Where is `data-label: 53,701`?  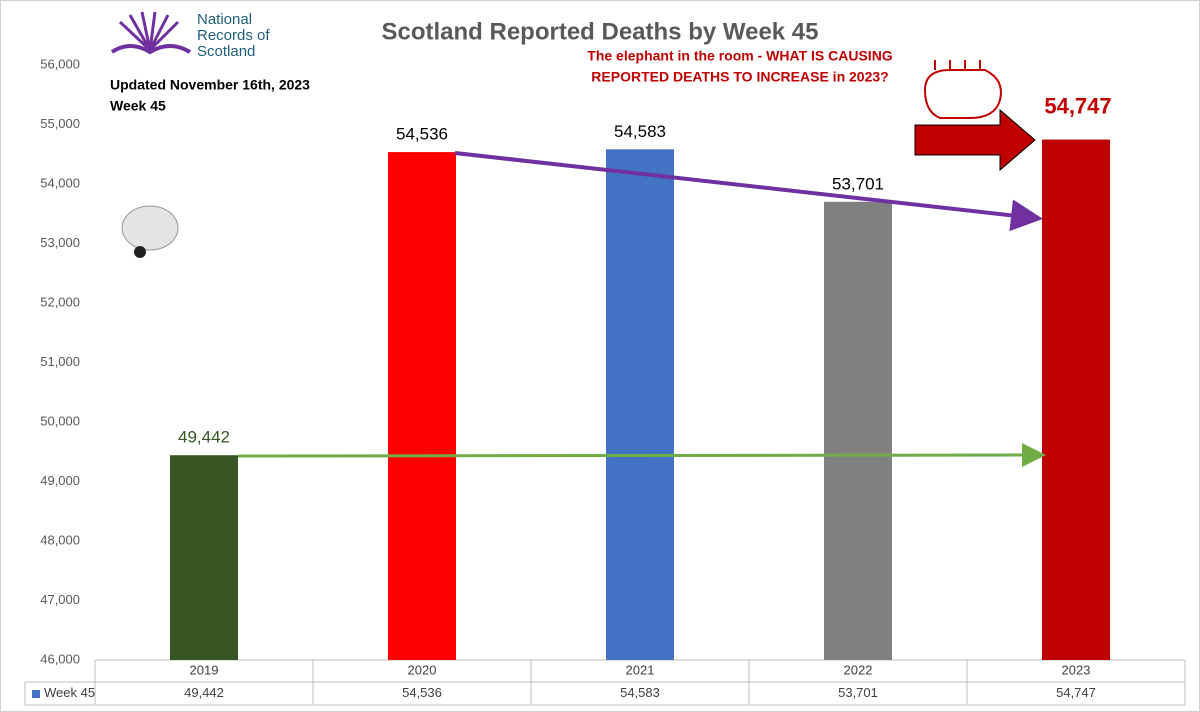
data-label: 53,701 is located at coordinates (858, 183).